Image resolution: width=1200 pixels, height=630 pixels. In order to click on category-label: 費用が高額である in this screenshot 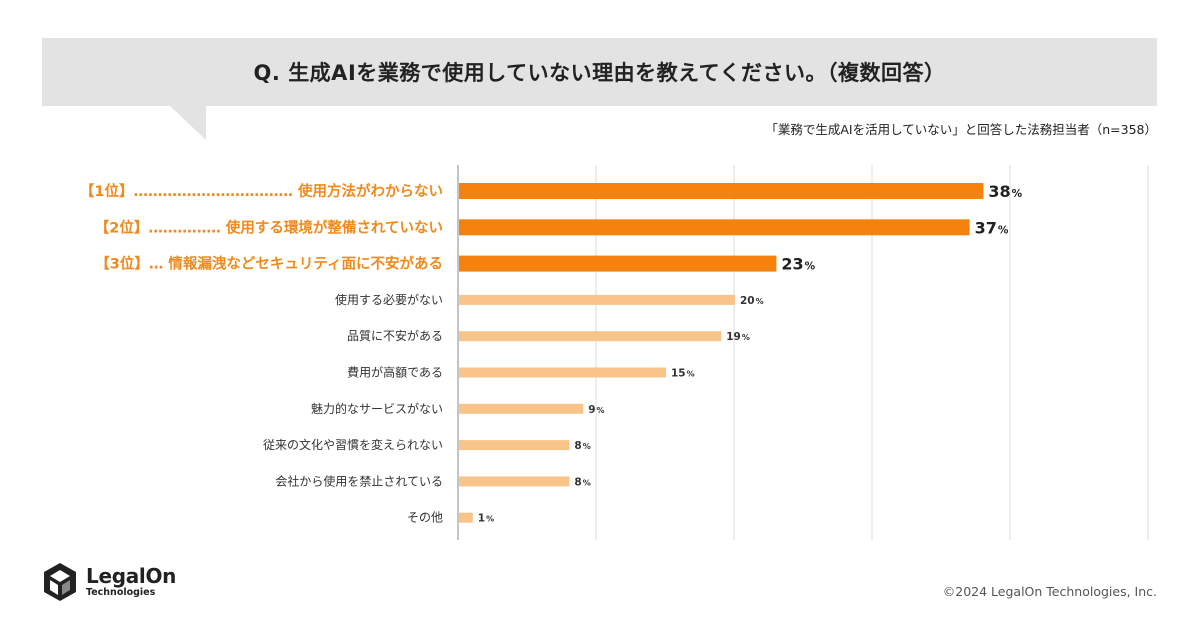, I will do `click(395, 372)`.